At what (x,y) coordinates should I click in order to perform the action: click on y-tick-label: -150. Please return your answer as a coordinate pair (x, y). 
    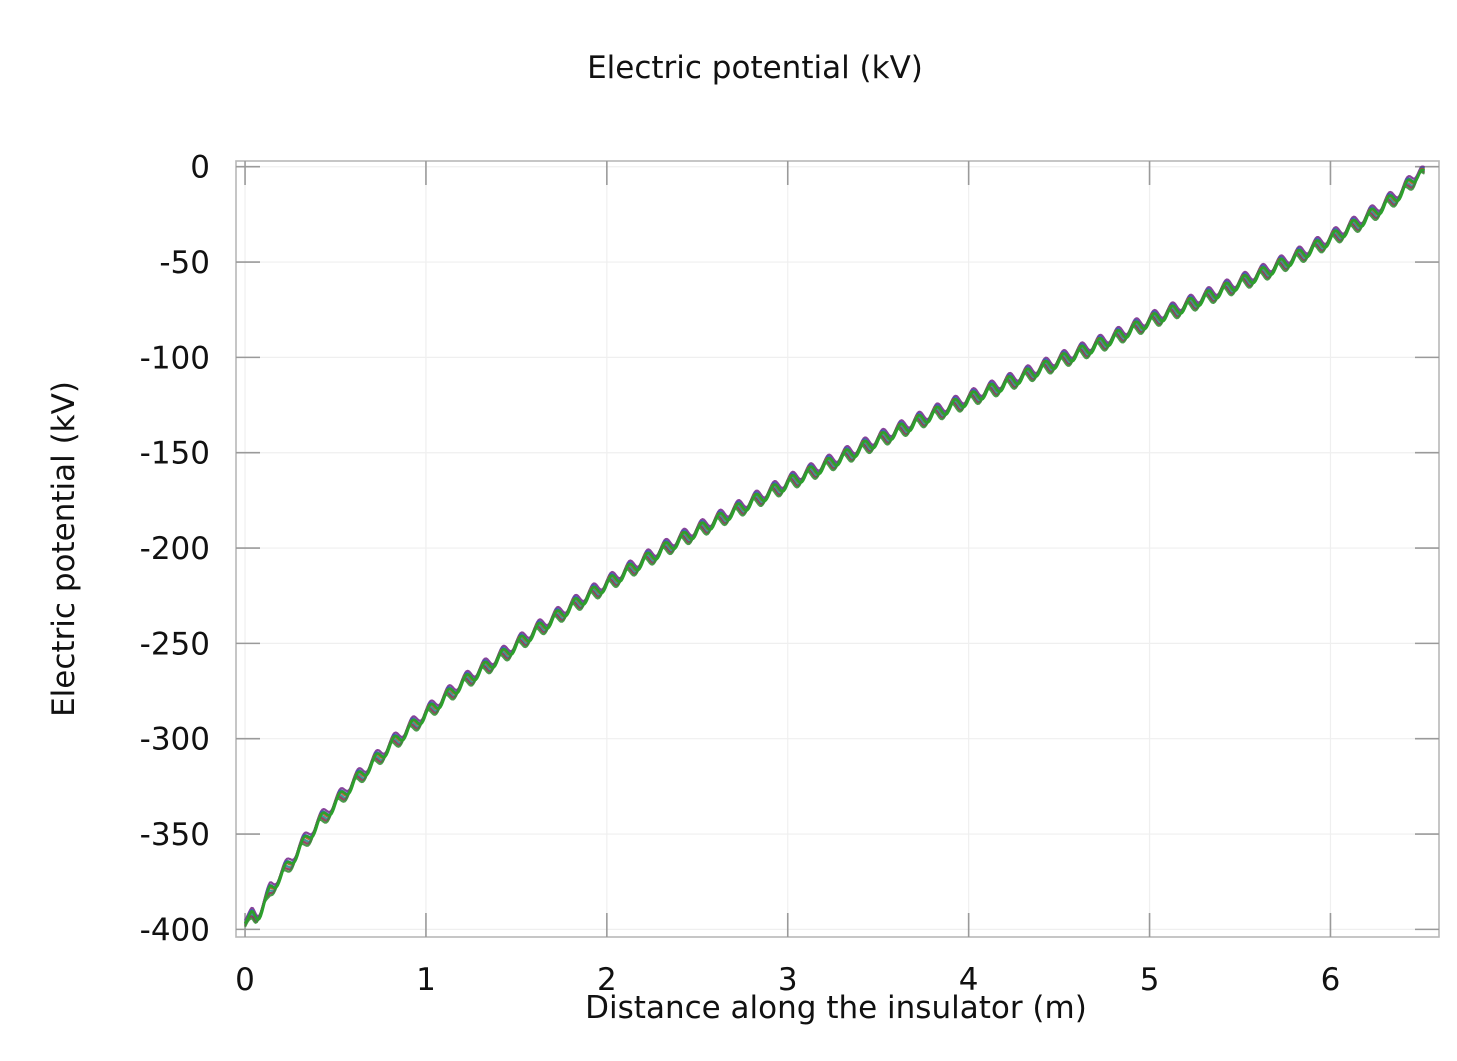
    Looking at the image, I should click on (175, 454).